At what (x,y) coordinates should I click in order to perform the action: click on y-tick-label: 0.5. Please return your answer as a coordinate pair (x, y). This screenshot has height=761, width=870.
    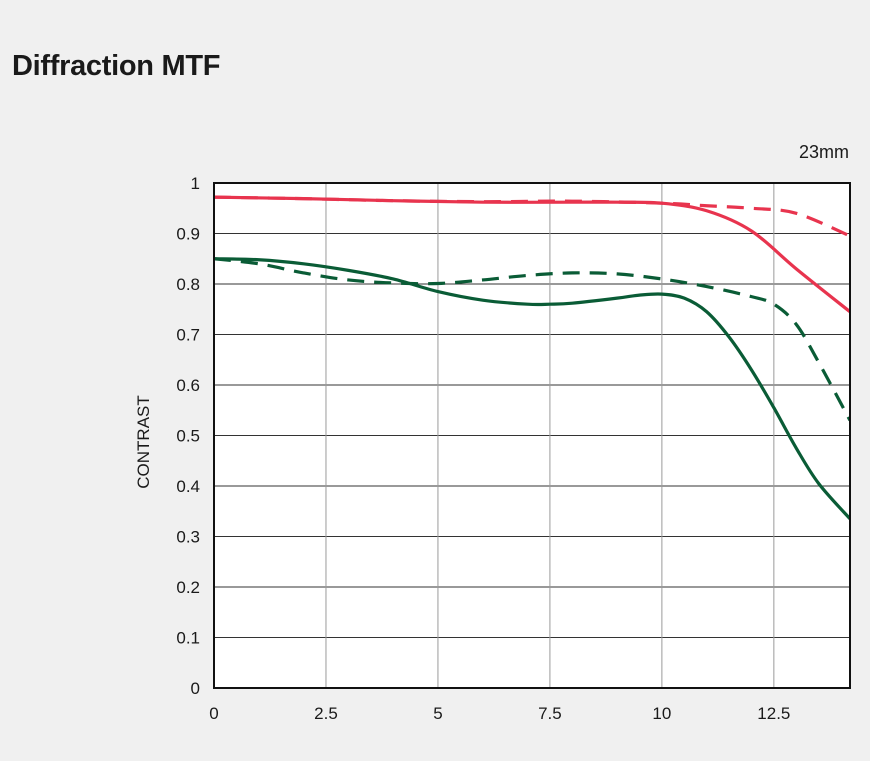
    Looking at the image, I should click on (188, 436).